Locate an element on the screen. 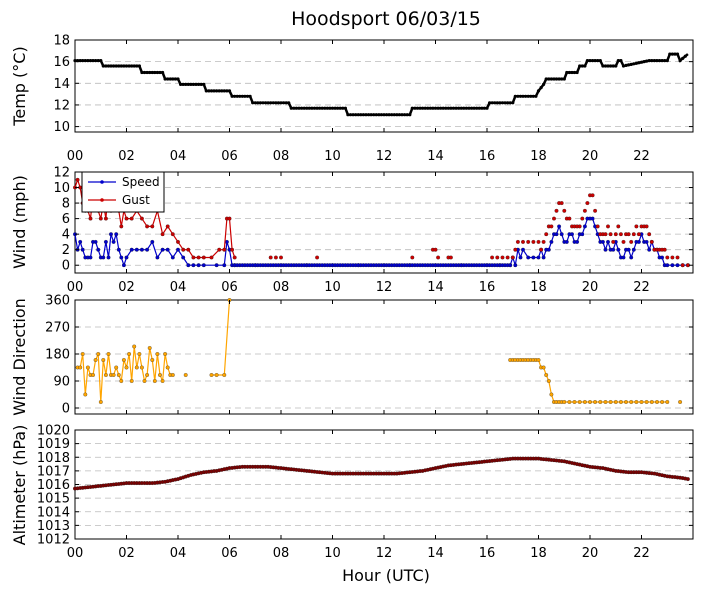 The width and height of the screenshot is (705, 594). dir-ytick-label: 90 is located at coordinates (61, 382).